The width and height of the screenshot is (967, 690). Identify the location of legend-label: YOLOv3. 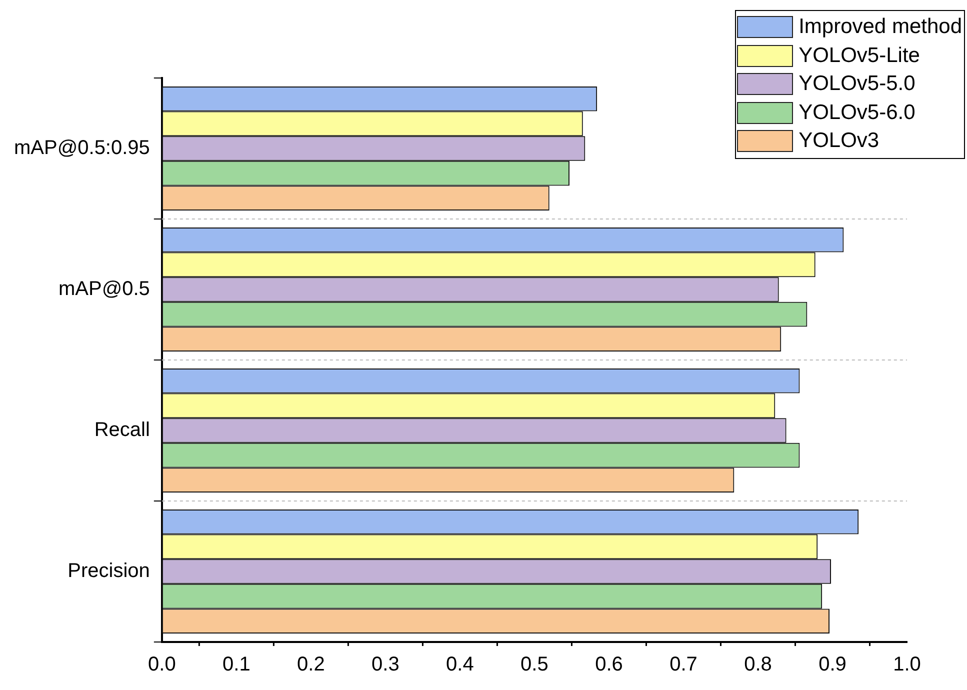
(839, 141).